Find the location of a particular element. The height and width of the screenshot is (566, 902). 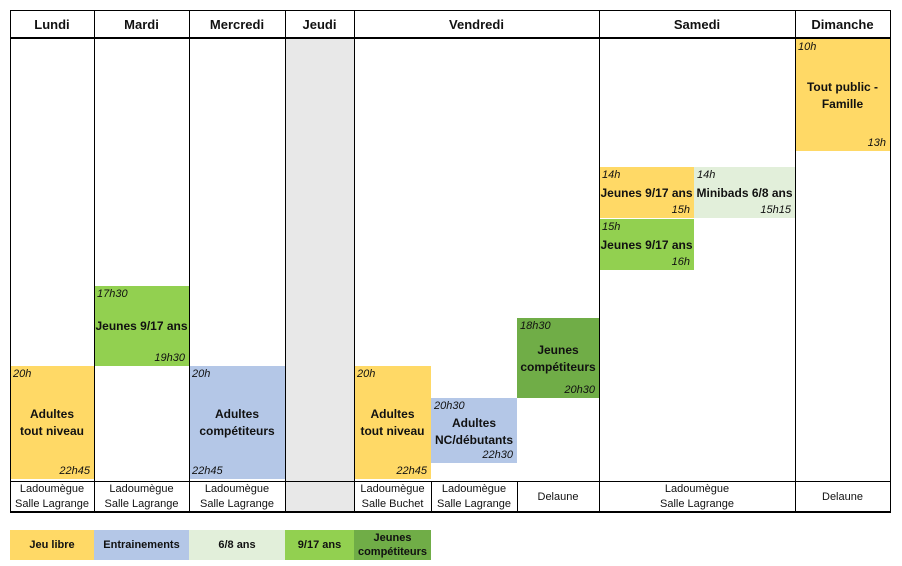

day-header-jeudi: Jeudi is located at coordinates (319, 24).